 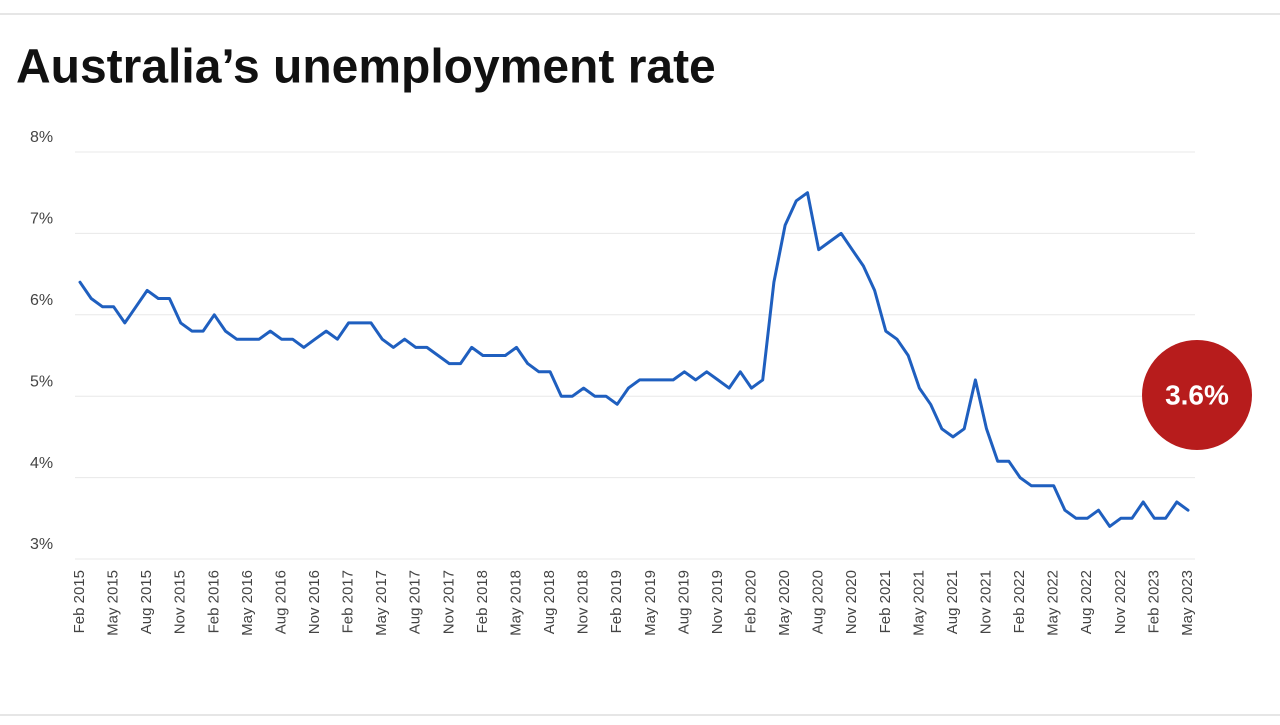 What do you see at coordinates (41, 219) in the screenshot?
I see `y-tick-label: 7%` at bounding box center [41, 219].